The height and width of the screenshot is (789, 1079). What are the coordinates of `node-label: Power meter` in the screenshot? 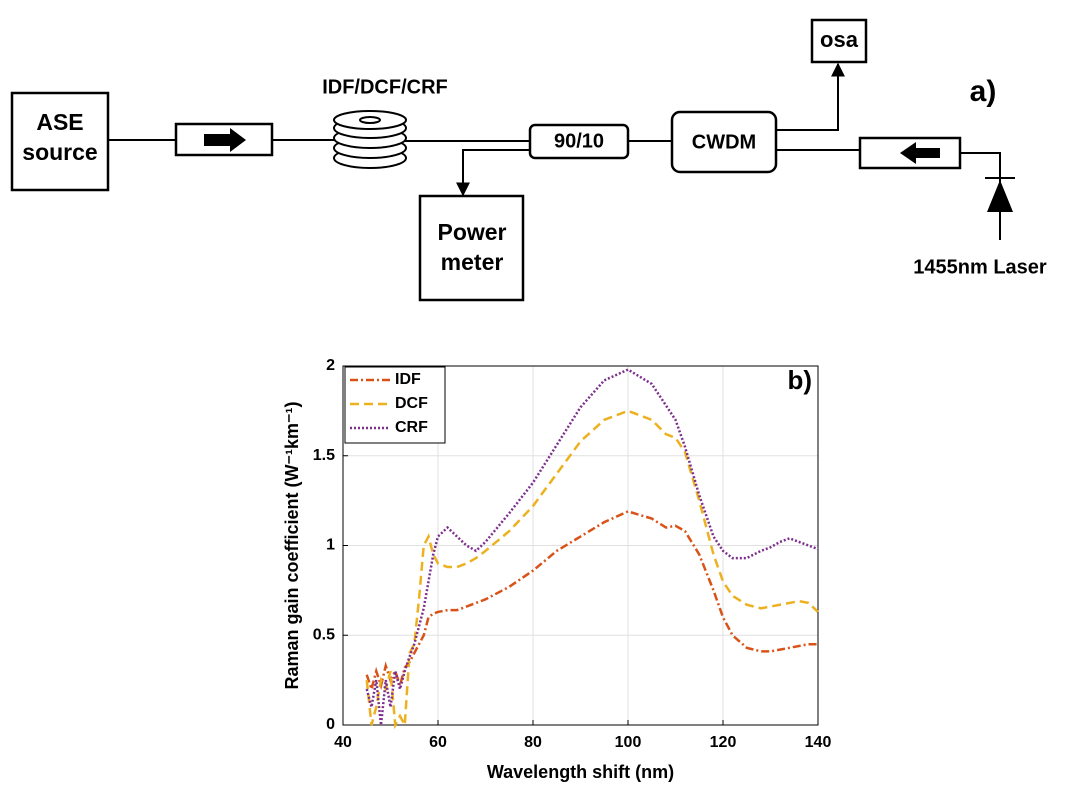 It's located at (471, 247).